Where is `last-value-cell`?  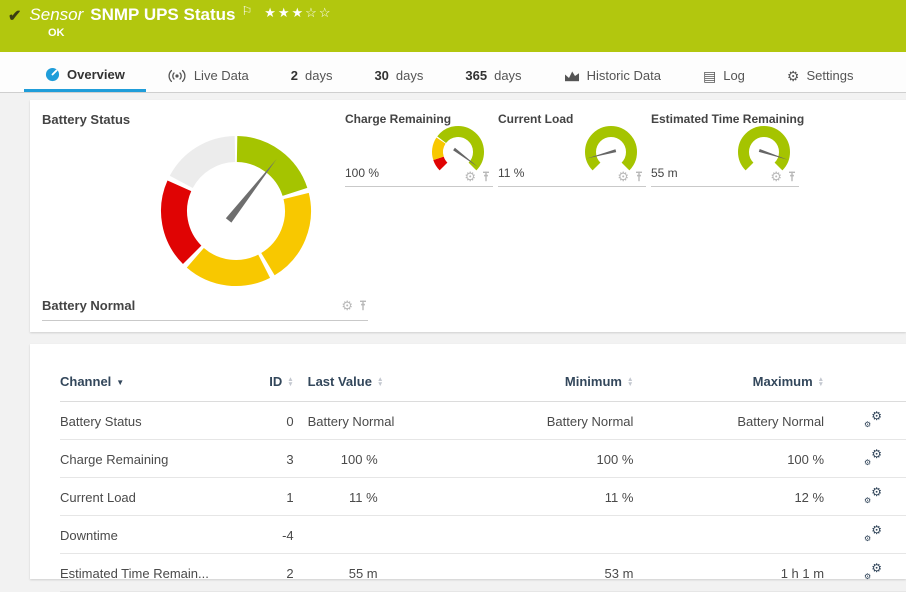 last-value-cell is located at coordinates (380, 534).